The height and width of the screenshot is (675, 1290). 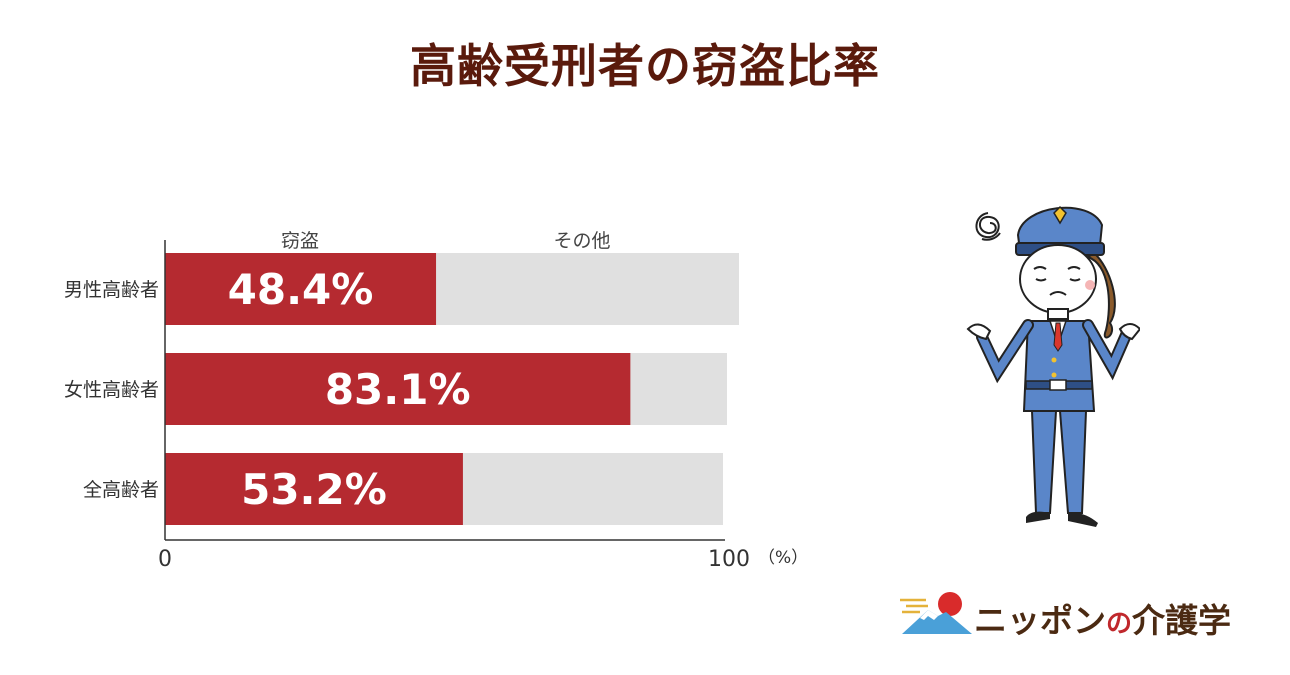 What do you see at coordinates (111, 390) in the screenshot?
I see `category-label-1: 女性高齢者` at bounding box center [111, 390].